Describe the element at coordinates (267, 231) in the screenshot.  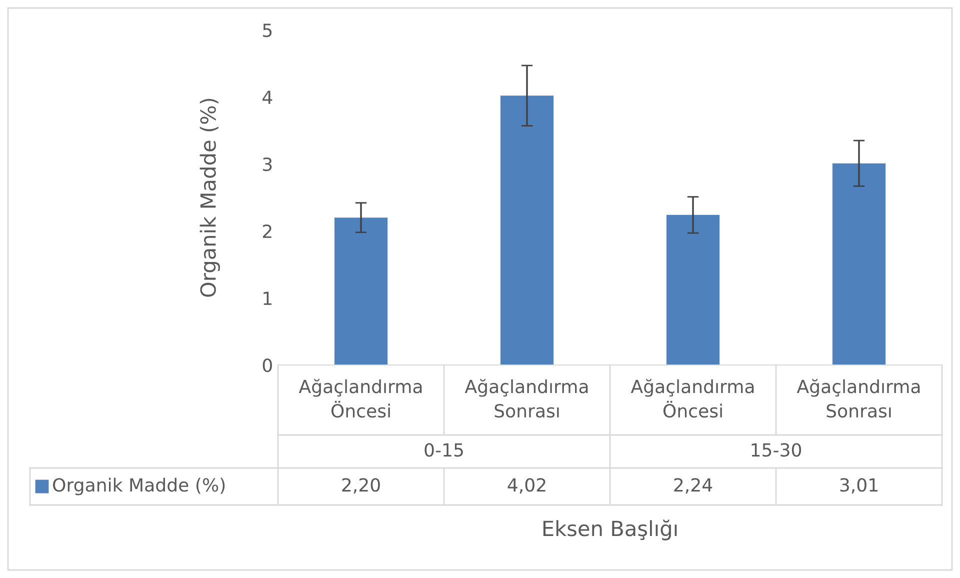
I see `y-tick-label: 2` at that location.